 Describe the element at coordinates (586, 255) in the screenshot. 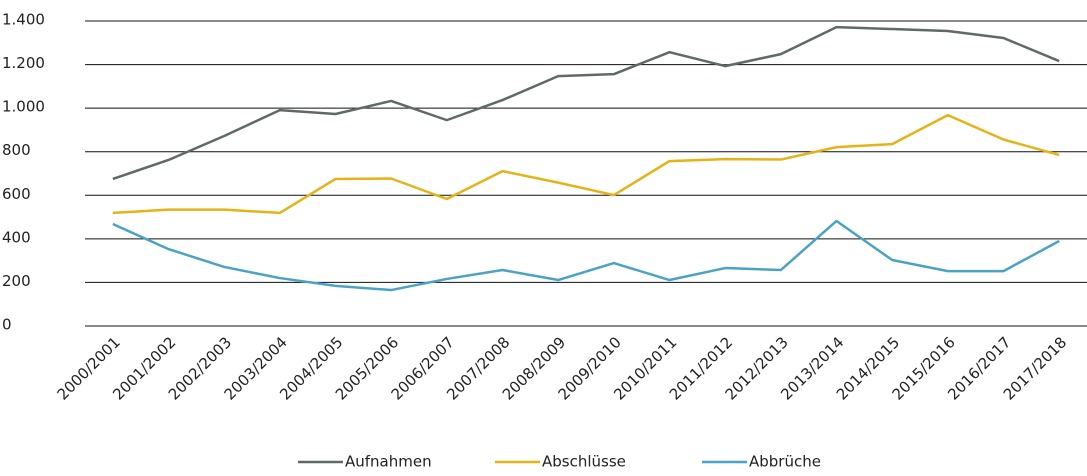

I see `series-line` at that location.